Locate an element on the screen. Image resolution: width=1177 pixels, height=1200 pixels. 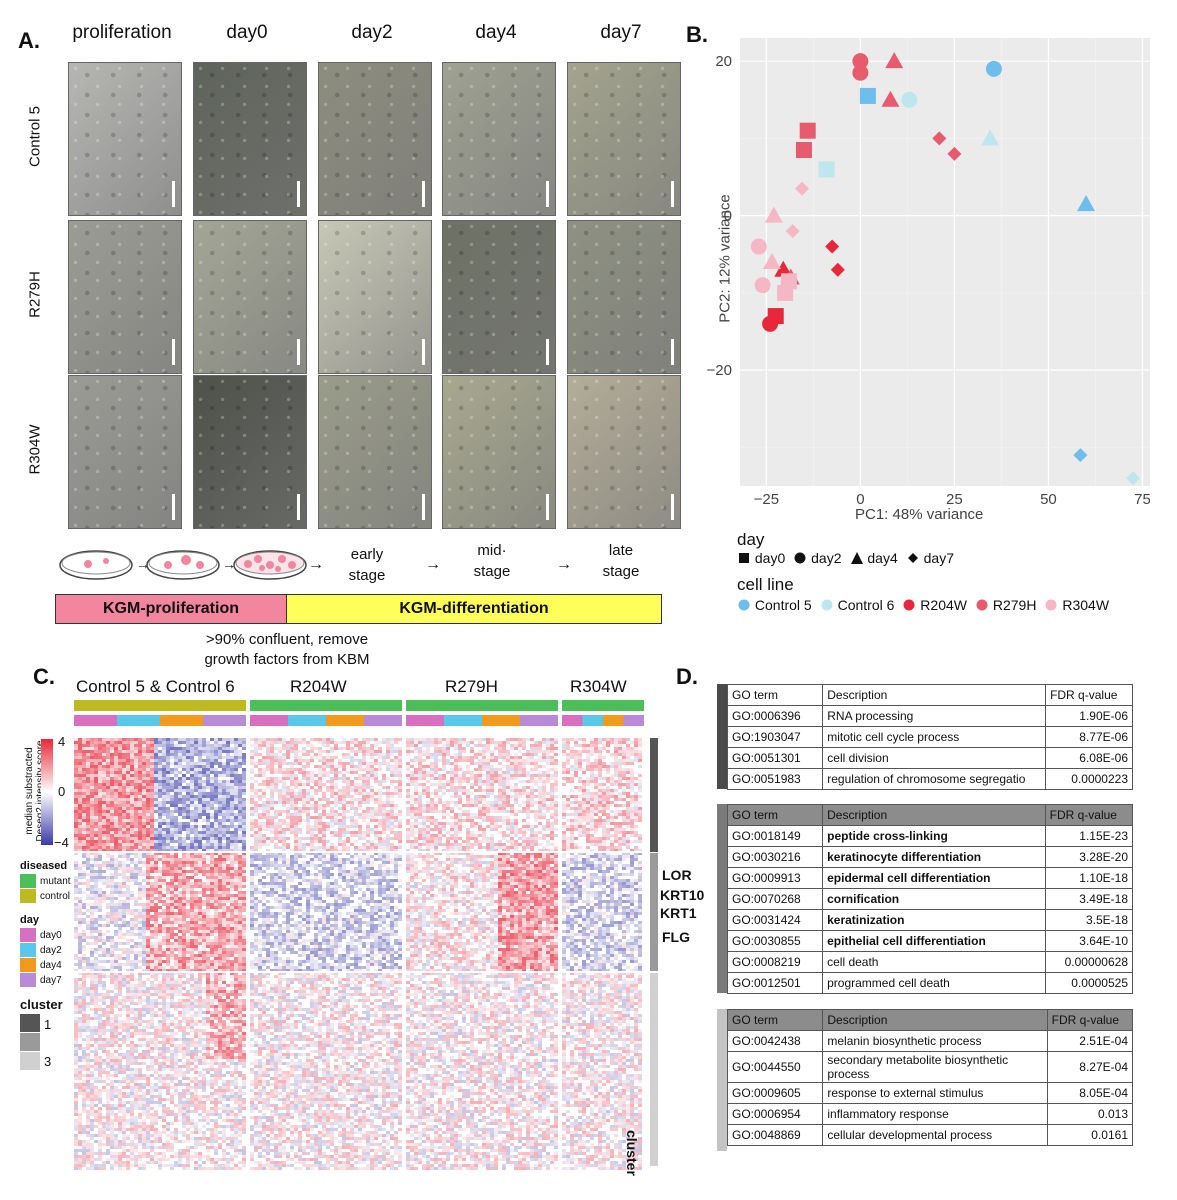
x-tick-label: 75 is located at coordinates (1142, 499).